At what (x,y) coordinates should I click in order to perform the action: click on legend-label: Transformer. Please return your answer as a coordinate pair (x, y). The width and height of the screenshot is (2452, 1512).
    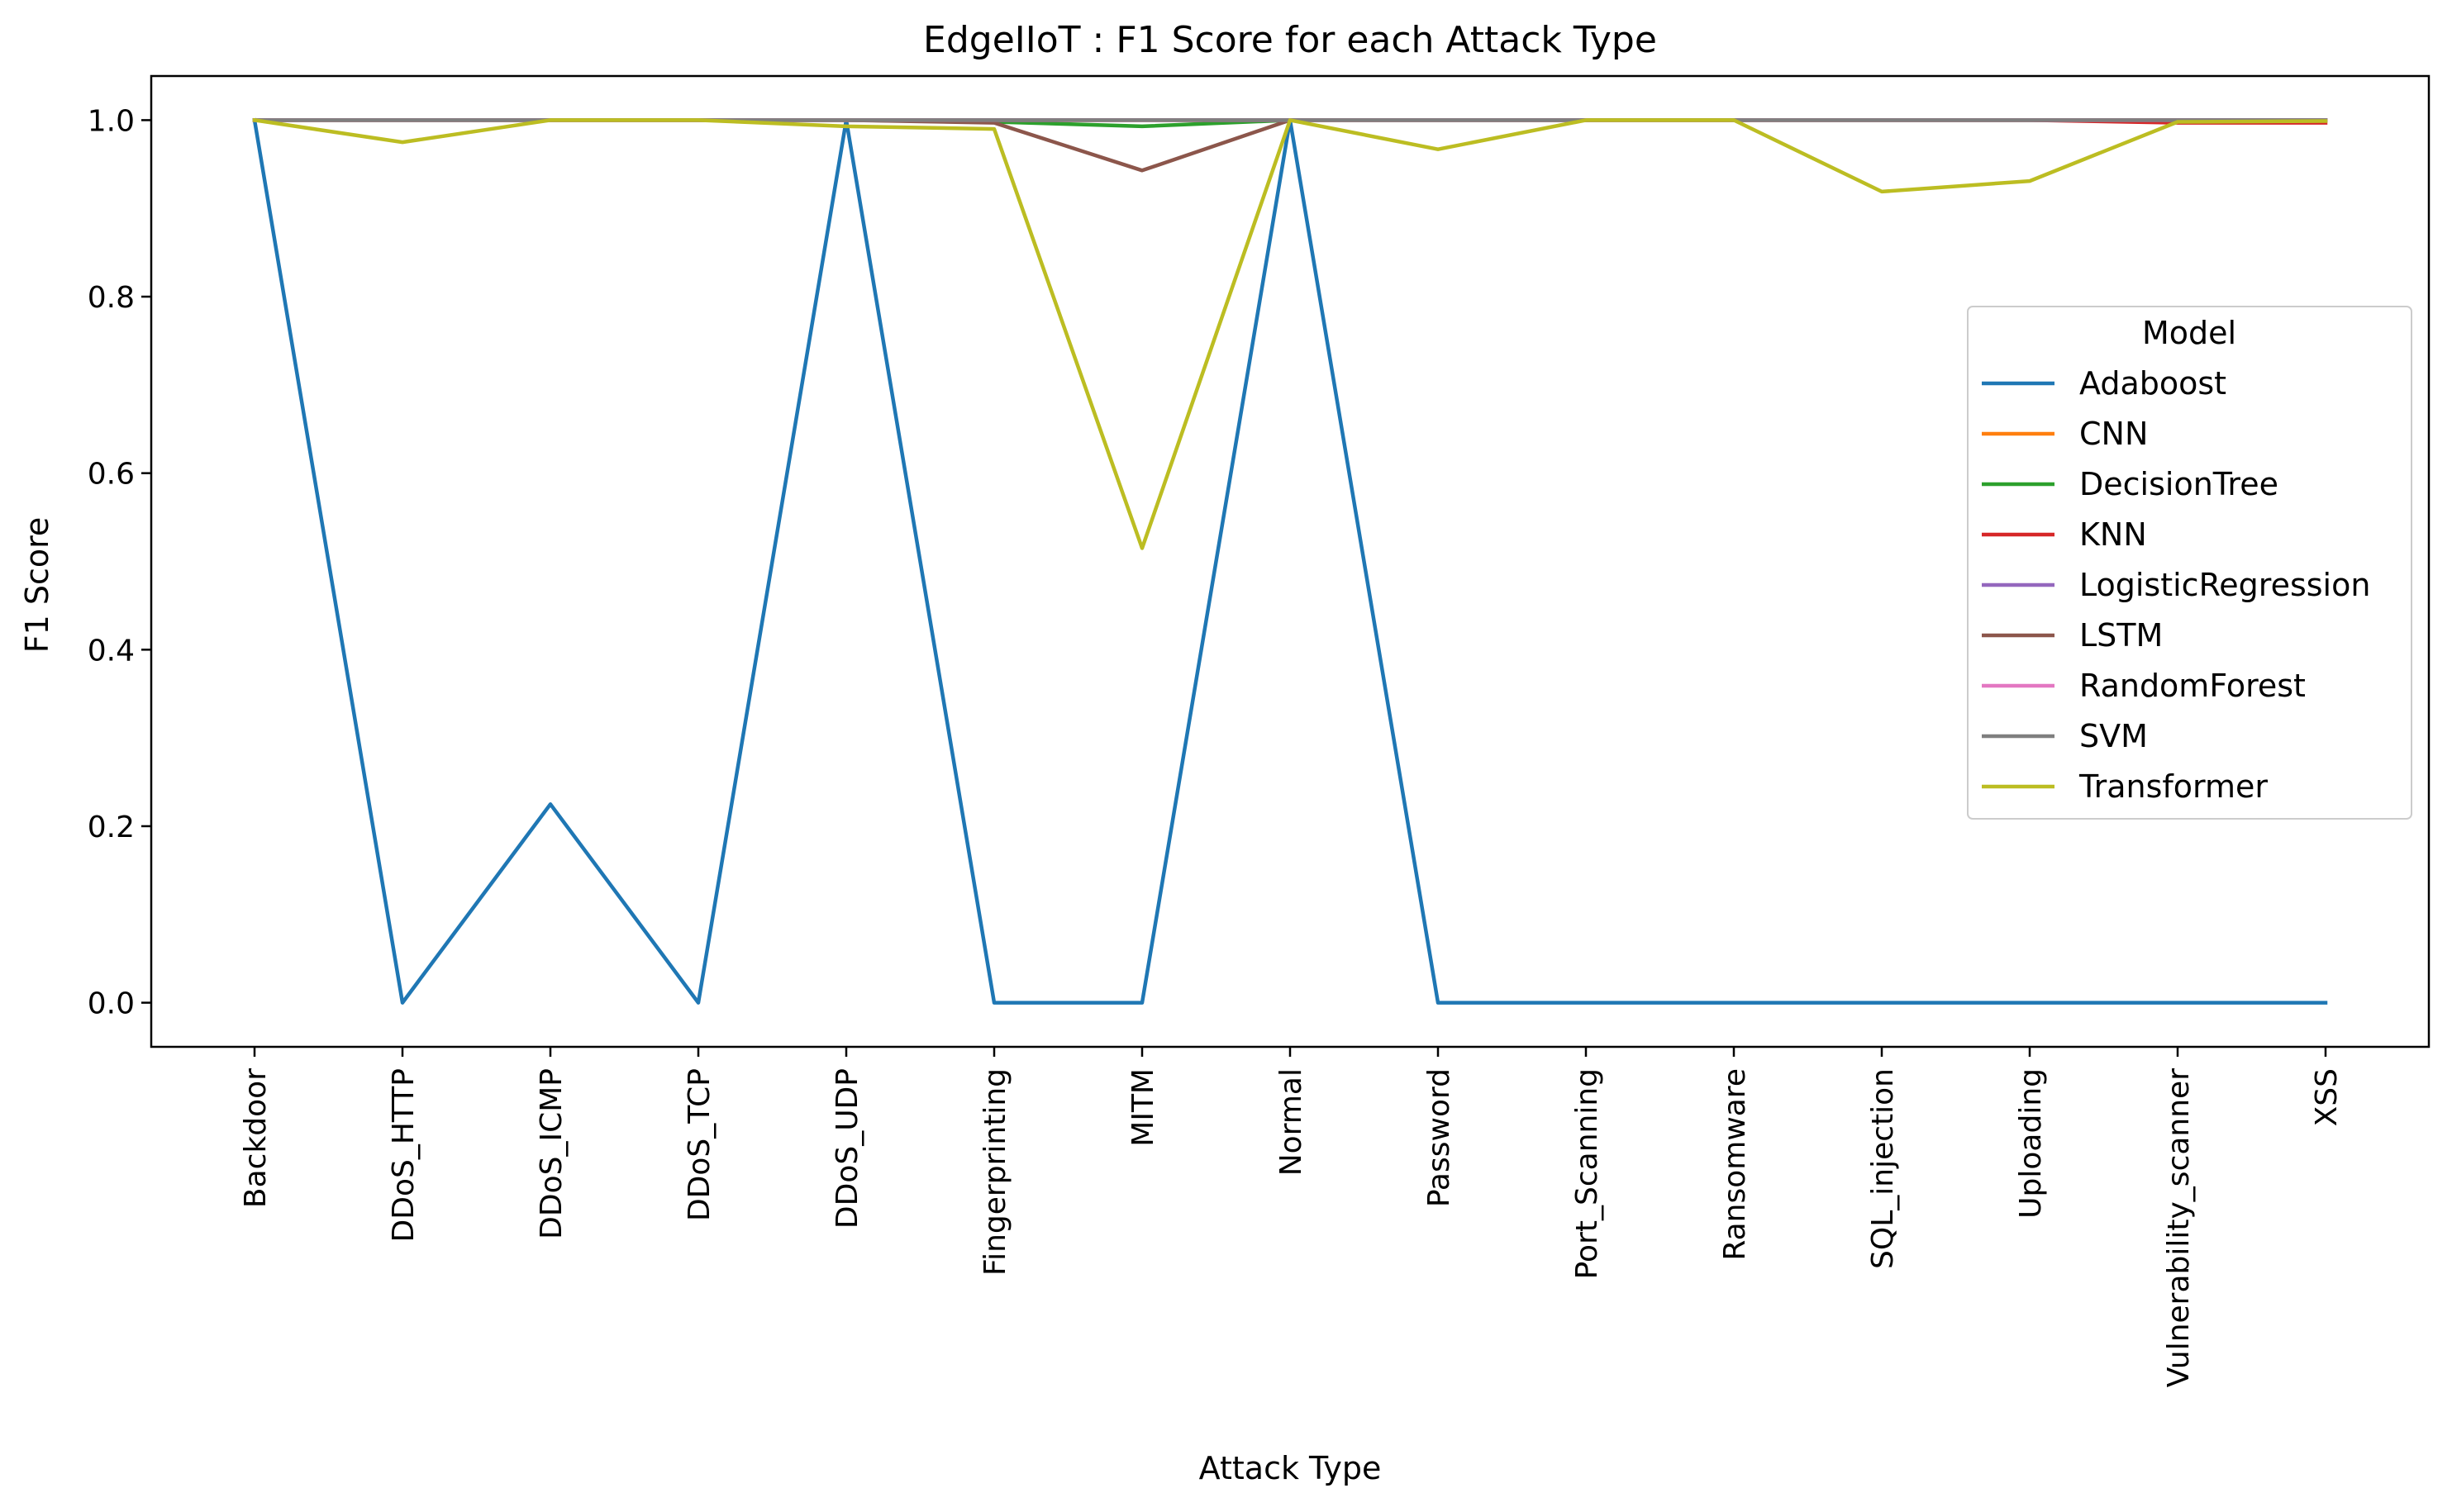
    Looking at the image, I should click on (2173, 786).